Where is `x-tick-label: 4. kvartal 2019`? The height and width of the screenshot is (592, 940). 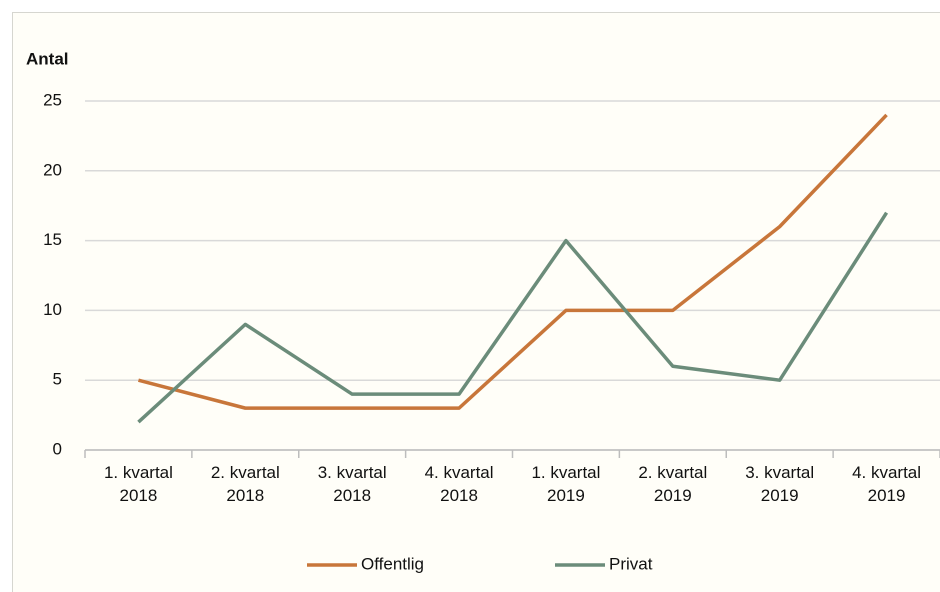 x-tick-label: 4. kvartal 2019 is located at coordinates (886, 484).